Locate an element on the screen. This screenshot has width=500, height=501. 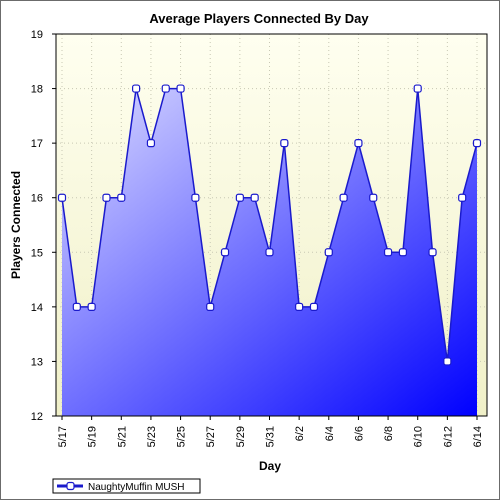
legend: NaughtyMuffin MUSH is located at coordinates (126, 486).